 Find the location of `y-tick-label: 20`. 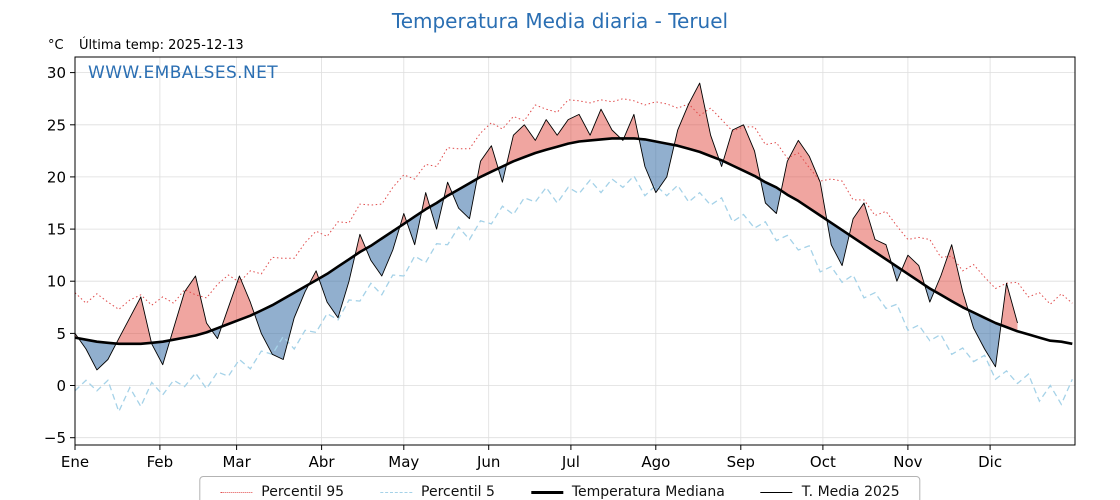

y-tick-label: 20 is located at coordinates (56, 177).